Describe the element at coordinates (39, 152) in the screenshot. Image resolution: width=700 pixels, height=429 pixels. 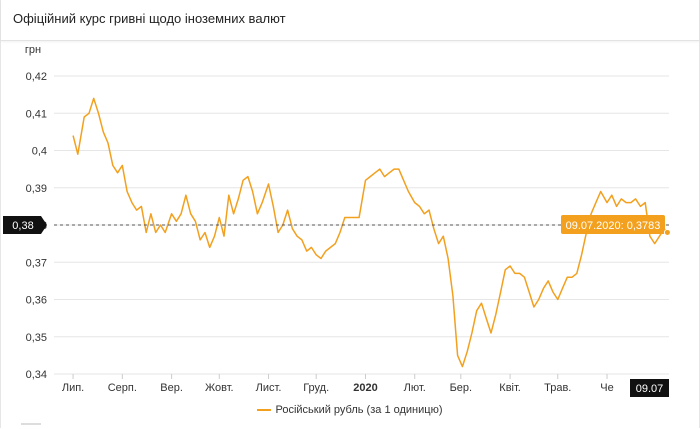
I see `y-tick-label: 0,4` at that location.